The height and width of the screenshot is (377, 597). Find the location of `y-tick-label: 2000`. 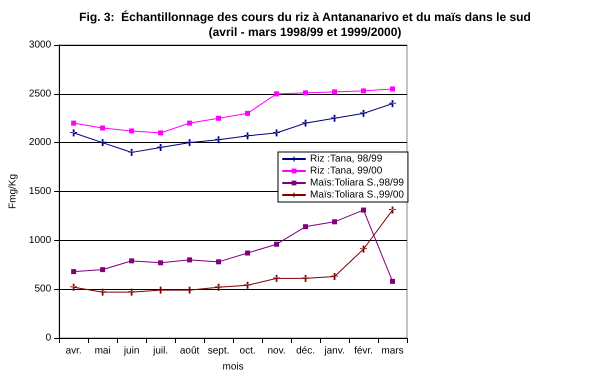

y-tick-label: 2000 is located at coordinates (40, 142).